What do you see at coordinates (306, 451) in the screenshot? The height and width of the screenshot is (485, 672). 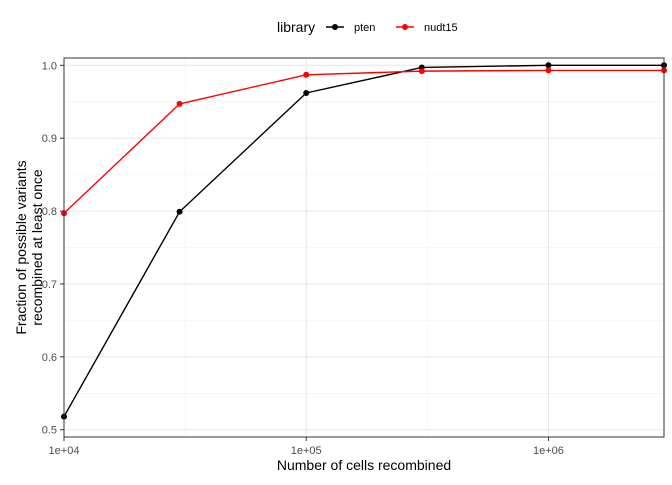 I see `x-tick-label: 1e+05` at bounding box center [306, 451].